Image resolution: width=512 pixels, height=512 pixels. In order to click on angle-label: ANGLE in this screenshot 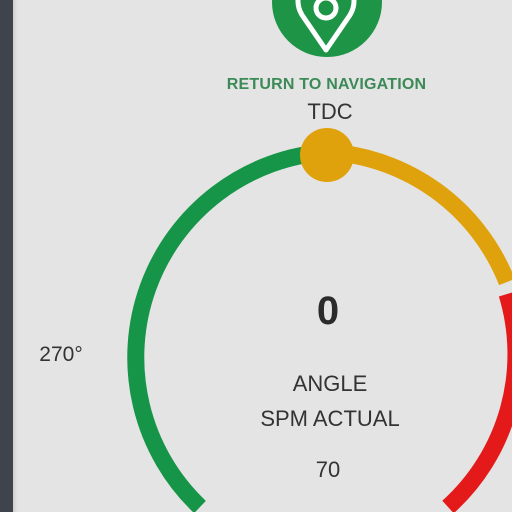, I will do `click(330, 383)`.